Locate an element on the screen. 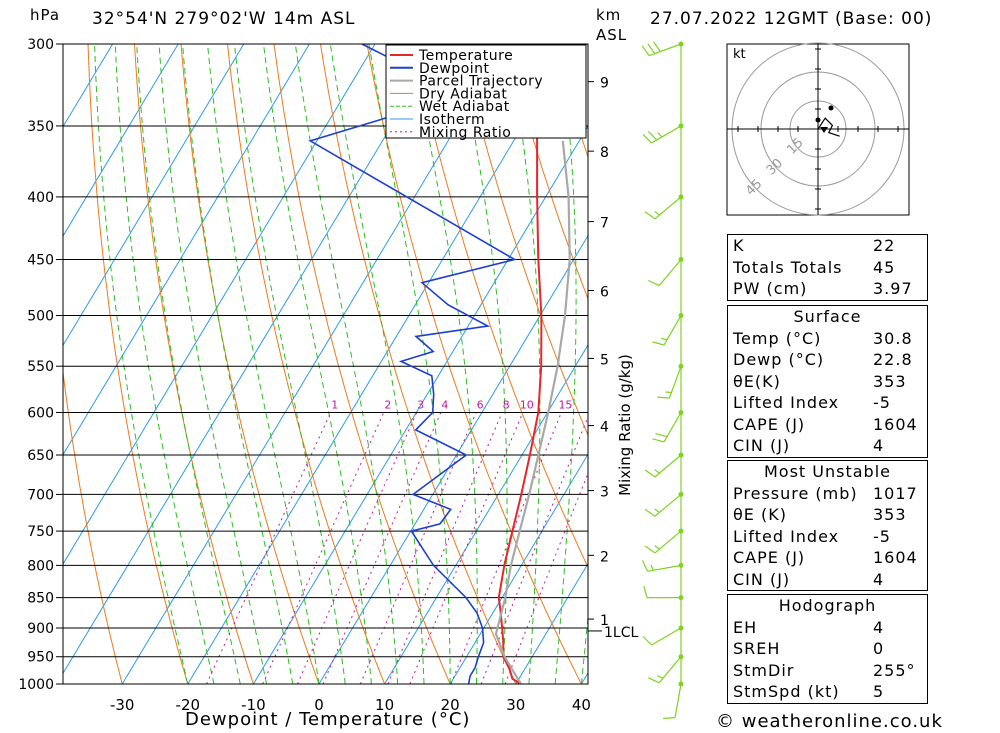  legend-label: Isotherm is located at coordinates (452, 120).